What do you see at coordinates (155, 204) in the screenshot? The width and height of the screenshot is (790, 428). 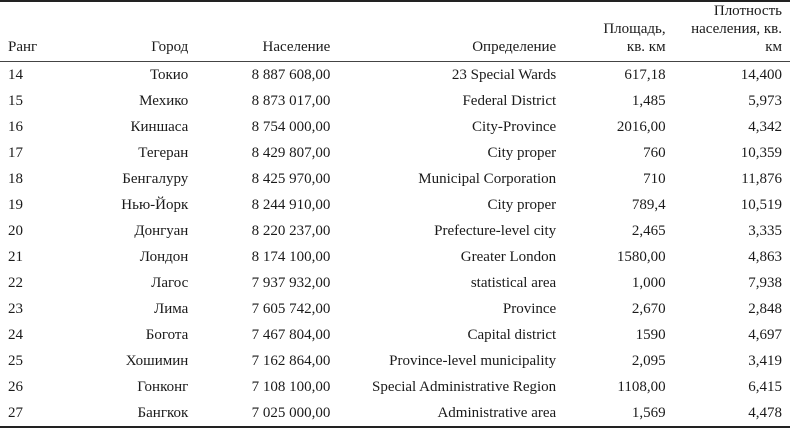 I see `cell-city: Нью-Йорк` at bounding box center [155, 204].